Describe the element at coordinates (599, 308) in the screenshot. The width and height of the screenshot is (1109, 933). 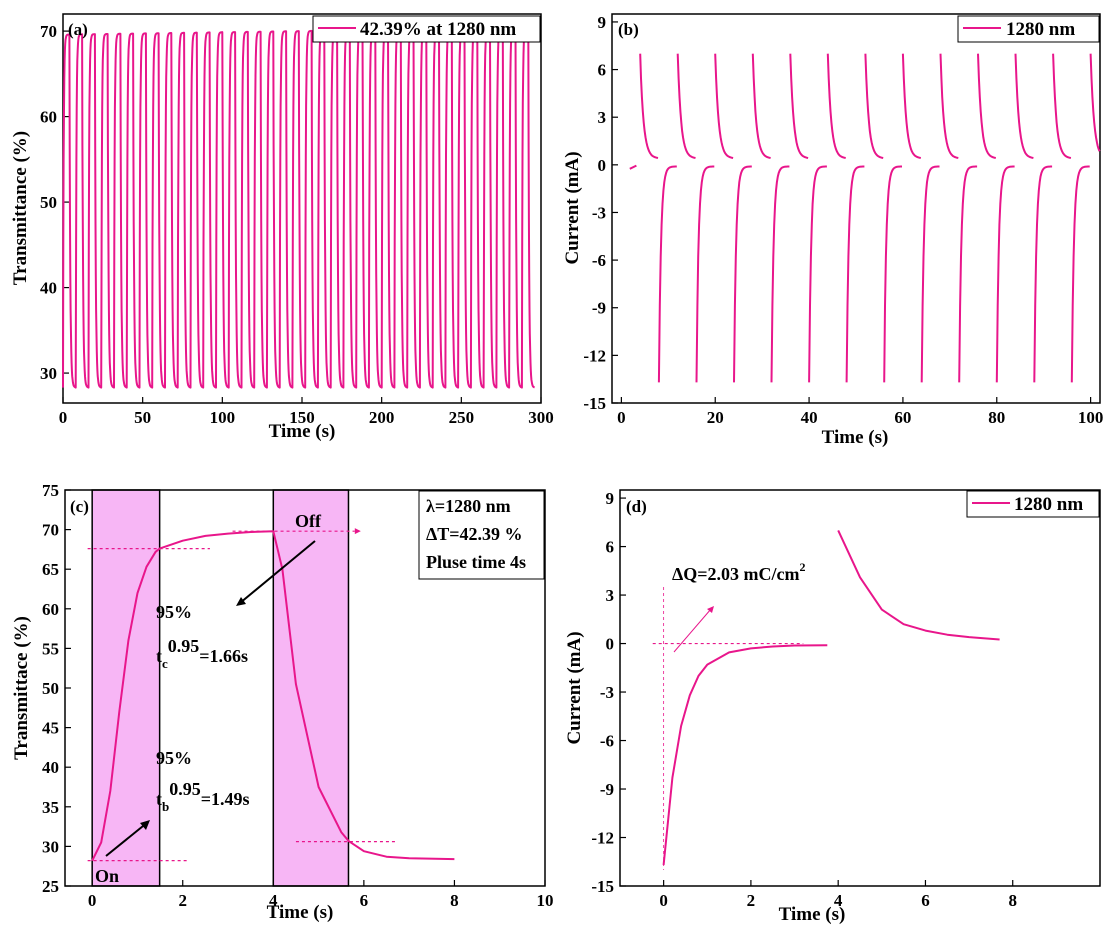
I see `panel-b-y-tick-label: -9` at that location.